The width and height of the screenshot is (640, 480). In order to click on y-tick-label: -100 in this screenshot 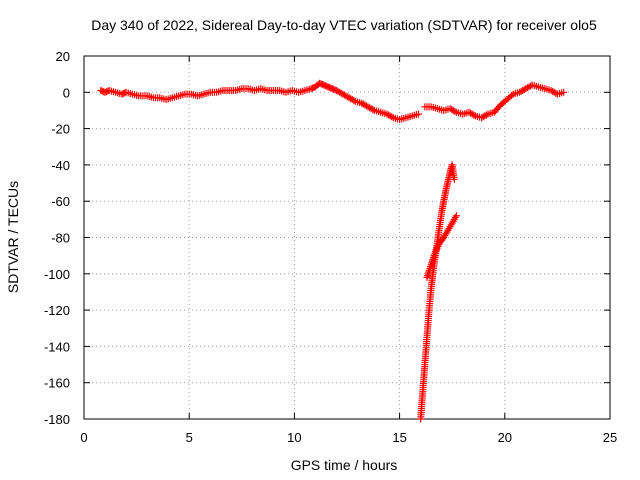, I will do `click(57, 274)`.